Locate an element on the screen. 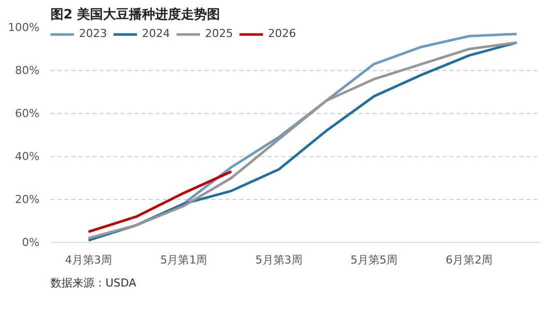  y-tick-label: 60% is located at coordinates (27, 113).